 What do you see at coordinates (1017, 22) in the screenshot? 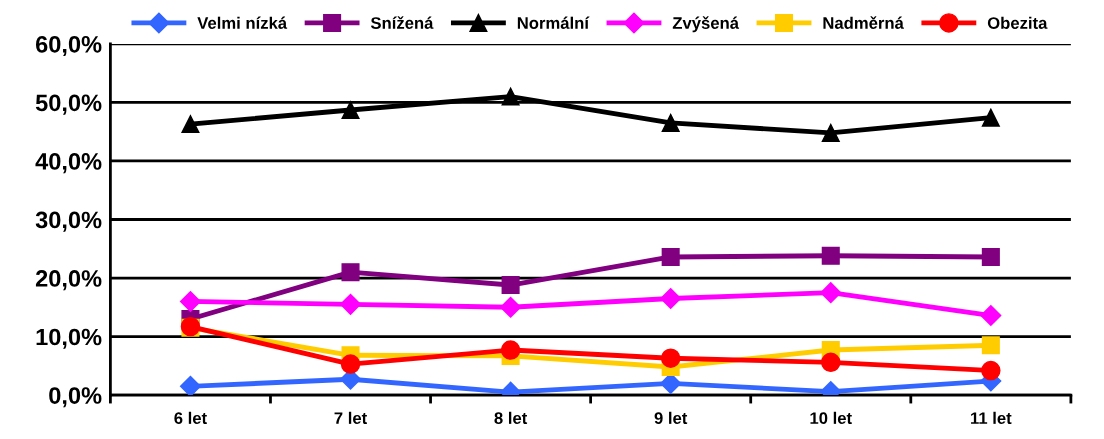
I see `legend-label: Obezita` at bounding box center [1017, 22].